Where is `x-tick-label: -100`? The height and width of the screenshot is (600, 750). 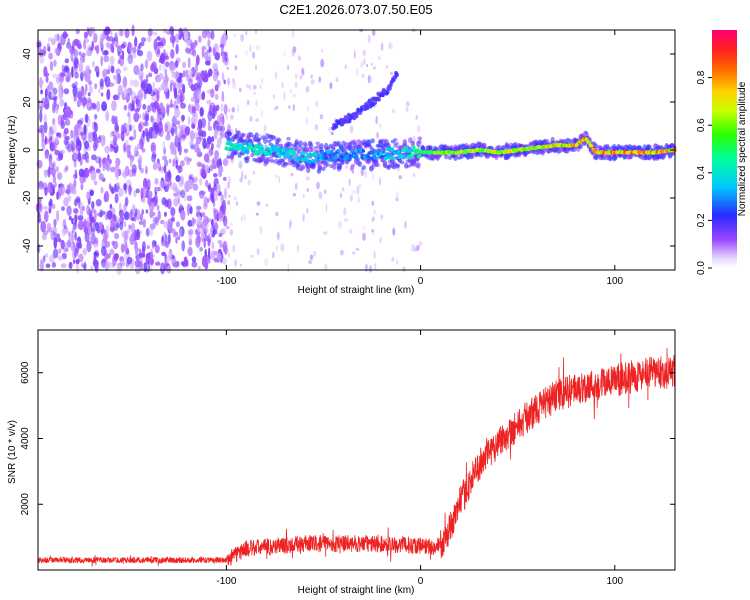 x-tick-label: -100 is located at coordinates (226, 281).